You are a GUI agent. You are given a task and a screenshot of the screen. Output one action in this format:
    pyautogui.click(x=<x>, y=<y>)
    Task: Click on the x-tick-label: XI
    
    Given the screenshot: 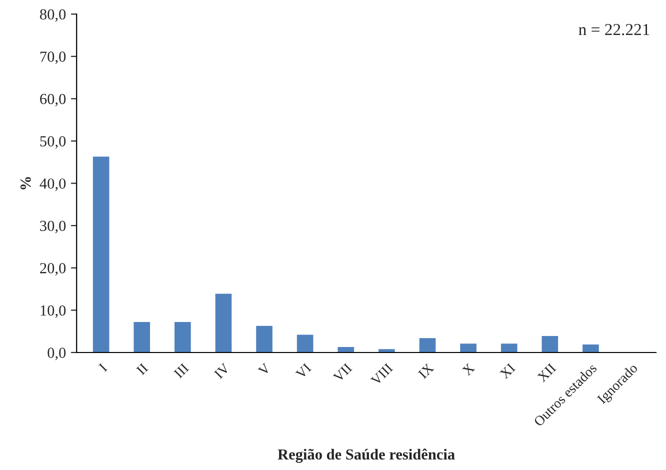 What is the action you would take?
    pyautogui.click(x=507, y=371)
    